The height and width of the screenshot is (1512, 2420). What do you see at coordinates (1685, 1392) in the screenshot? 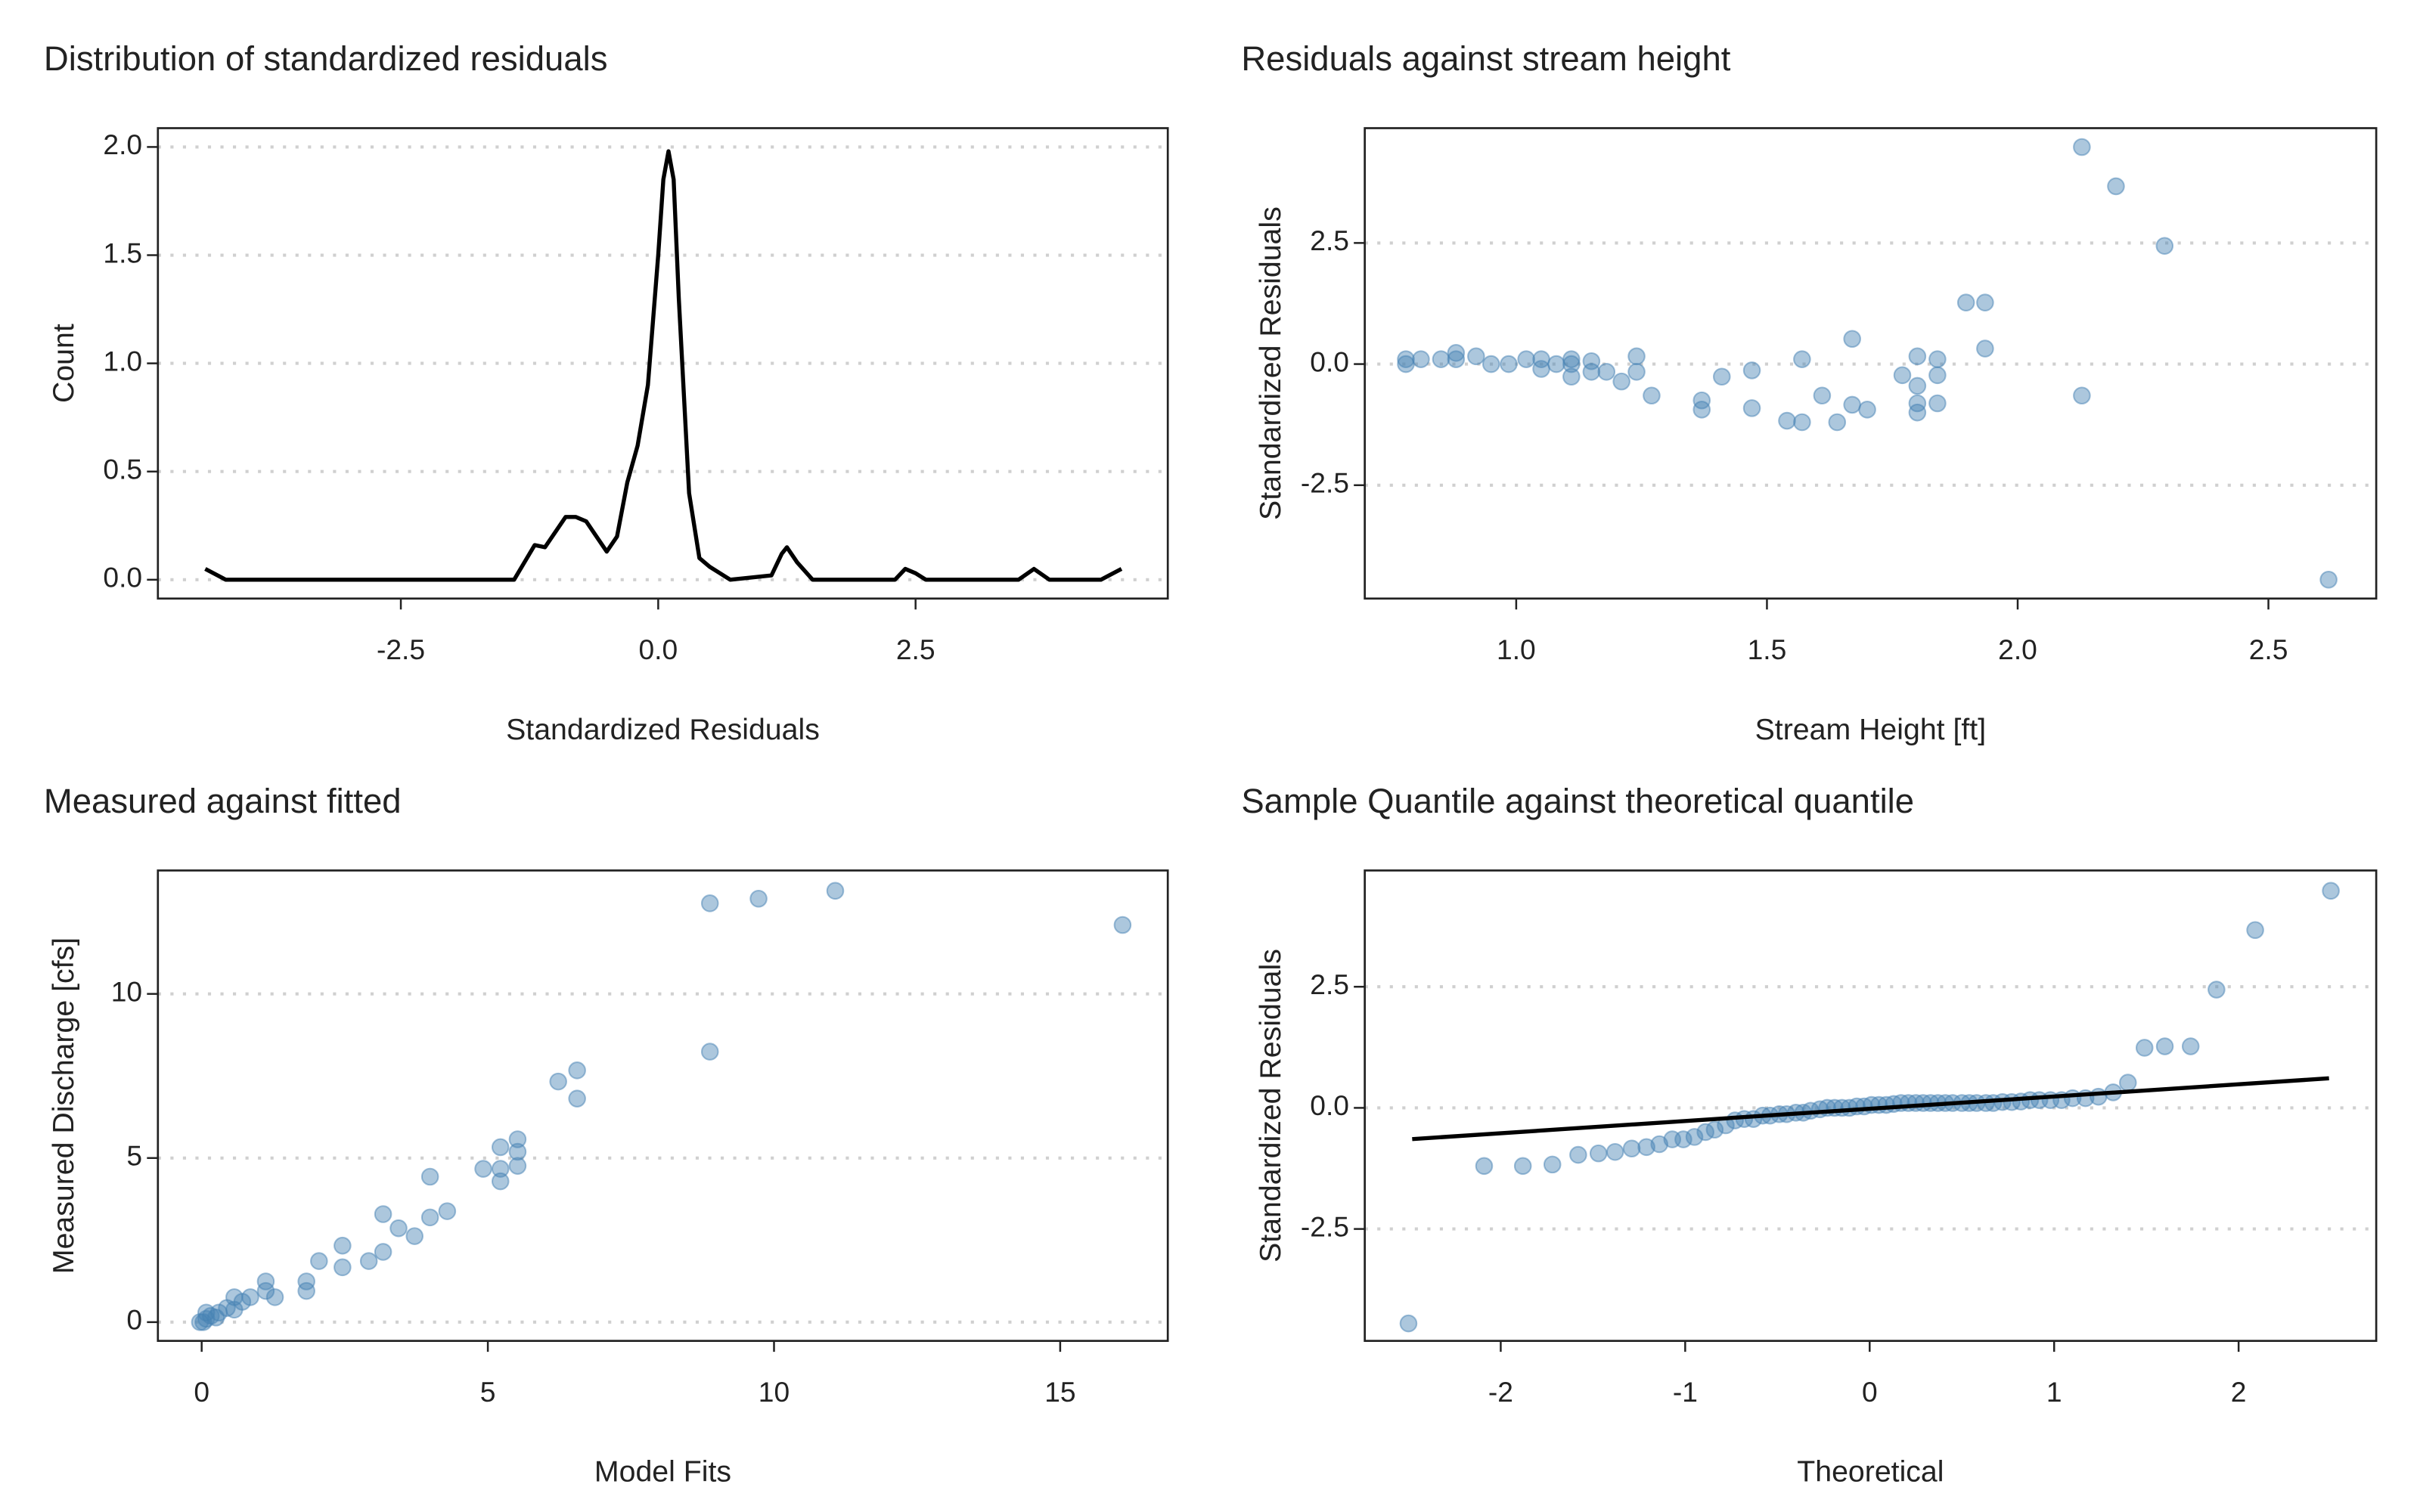
I see `x-tick-label: -1` at bounding box center [1685, 1392].